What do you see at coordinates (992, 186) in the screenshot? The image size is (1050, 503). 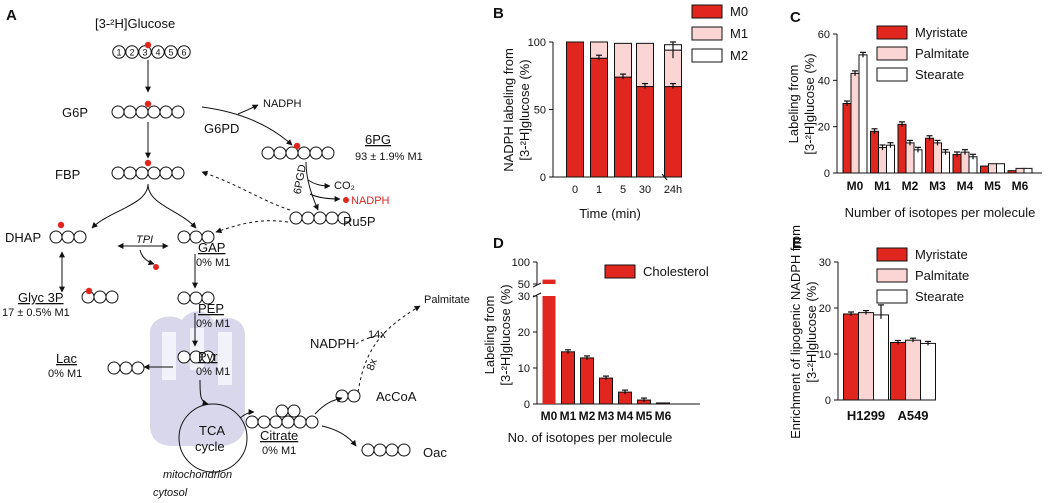 I see `x-tick-label: M5` at bounding box center [992, 186].